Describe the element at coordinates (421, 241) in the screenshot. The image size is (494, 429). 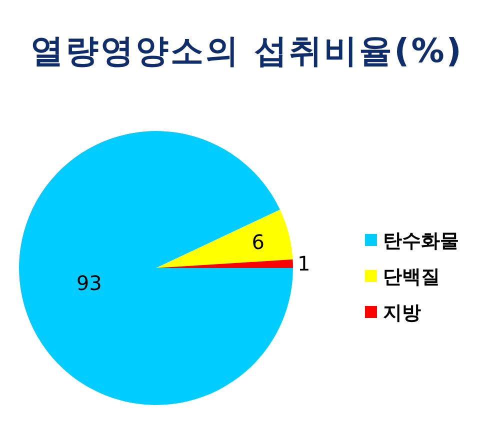
I see `legend-label: 탄수화물` at that location.